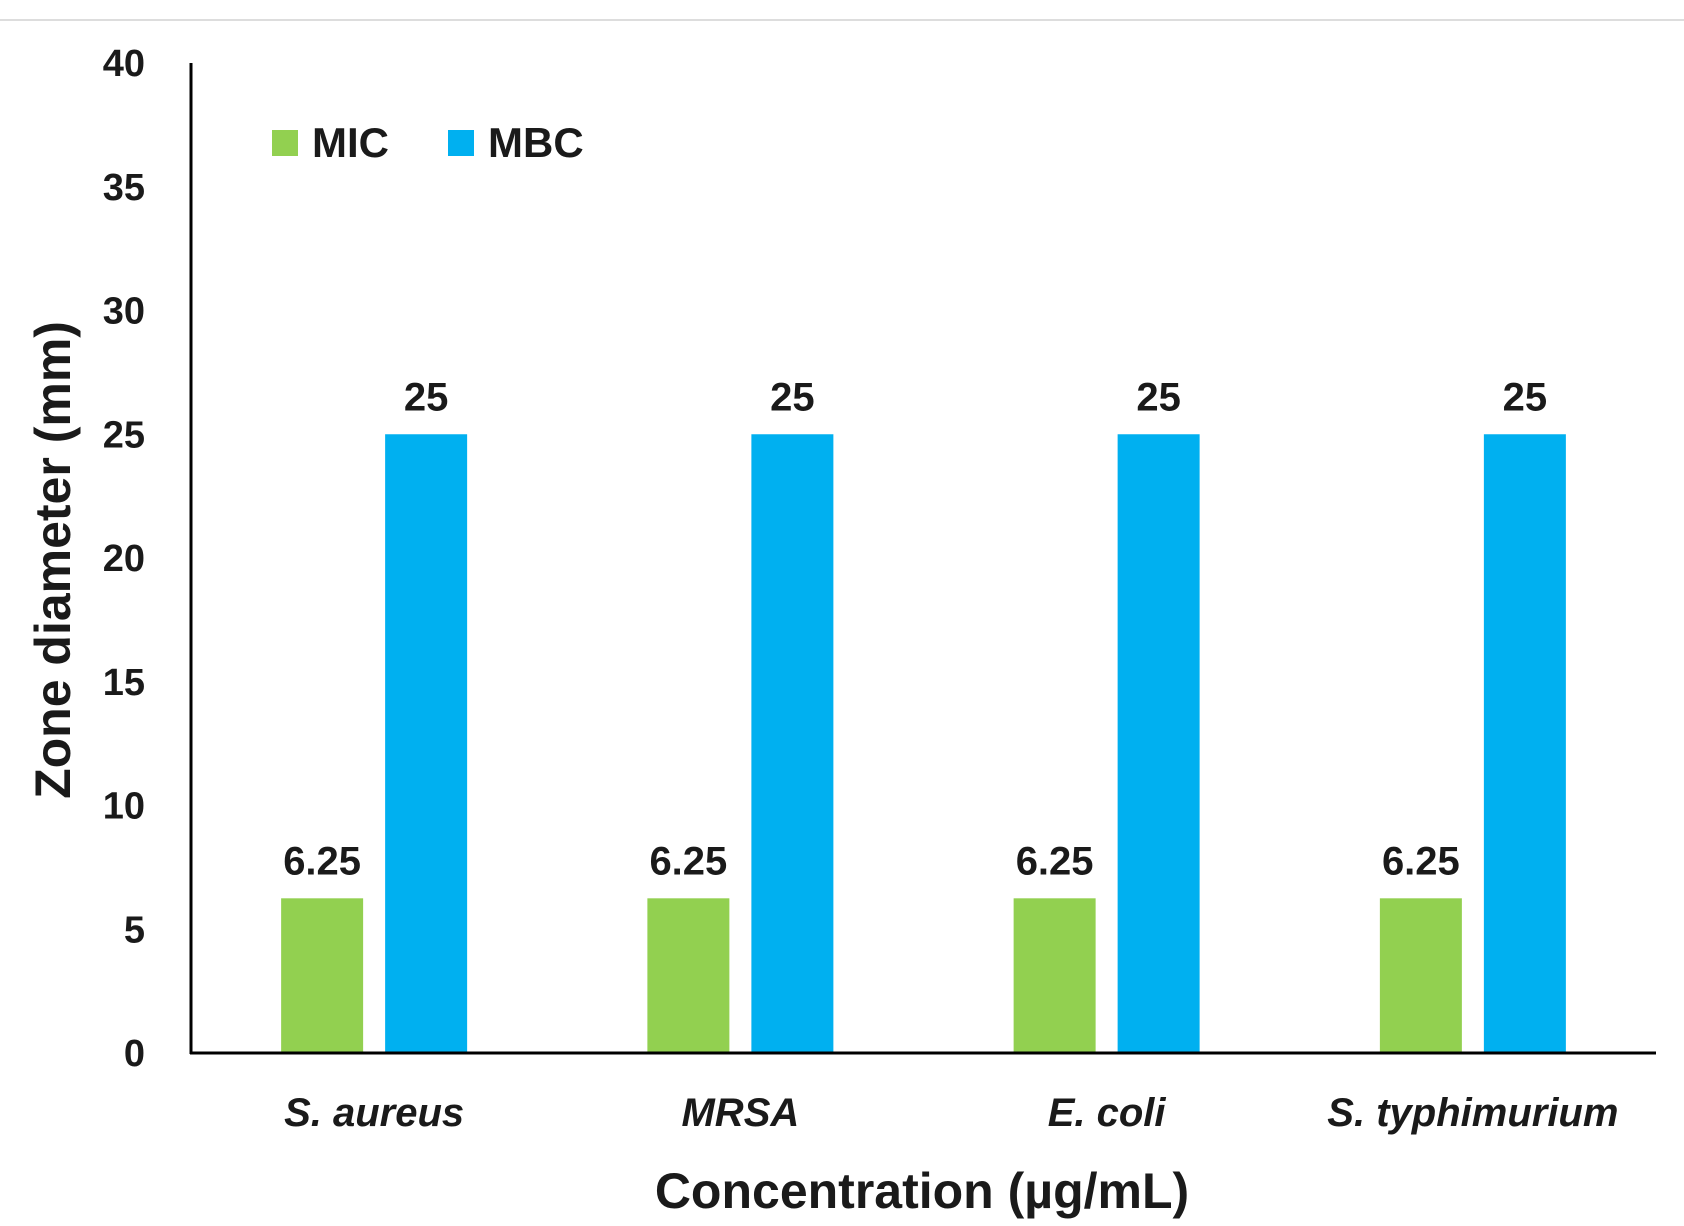  I want to click on y-axis-title: Zone diameter (mm), so click(53, 560).